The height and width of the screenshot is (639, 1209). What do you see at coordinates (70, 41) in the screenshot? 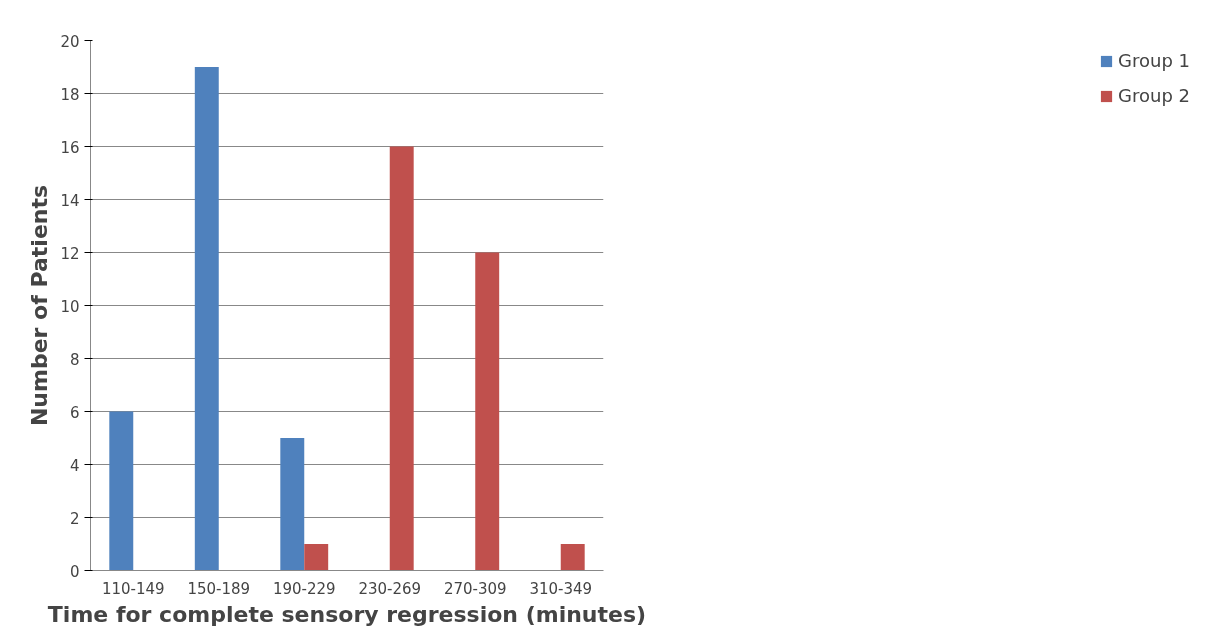
I see `y-tick-label: 20` at bounding box center [70, 41].